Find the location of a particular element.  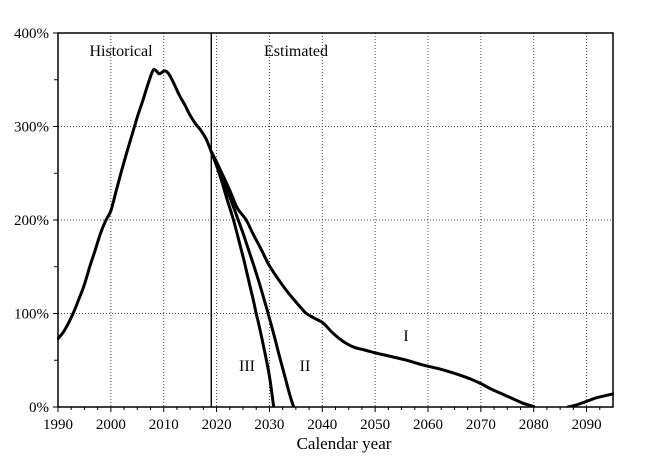

x-tick-label: 2080 is located at coordinates (534, 425).